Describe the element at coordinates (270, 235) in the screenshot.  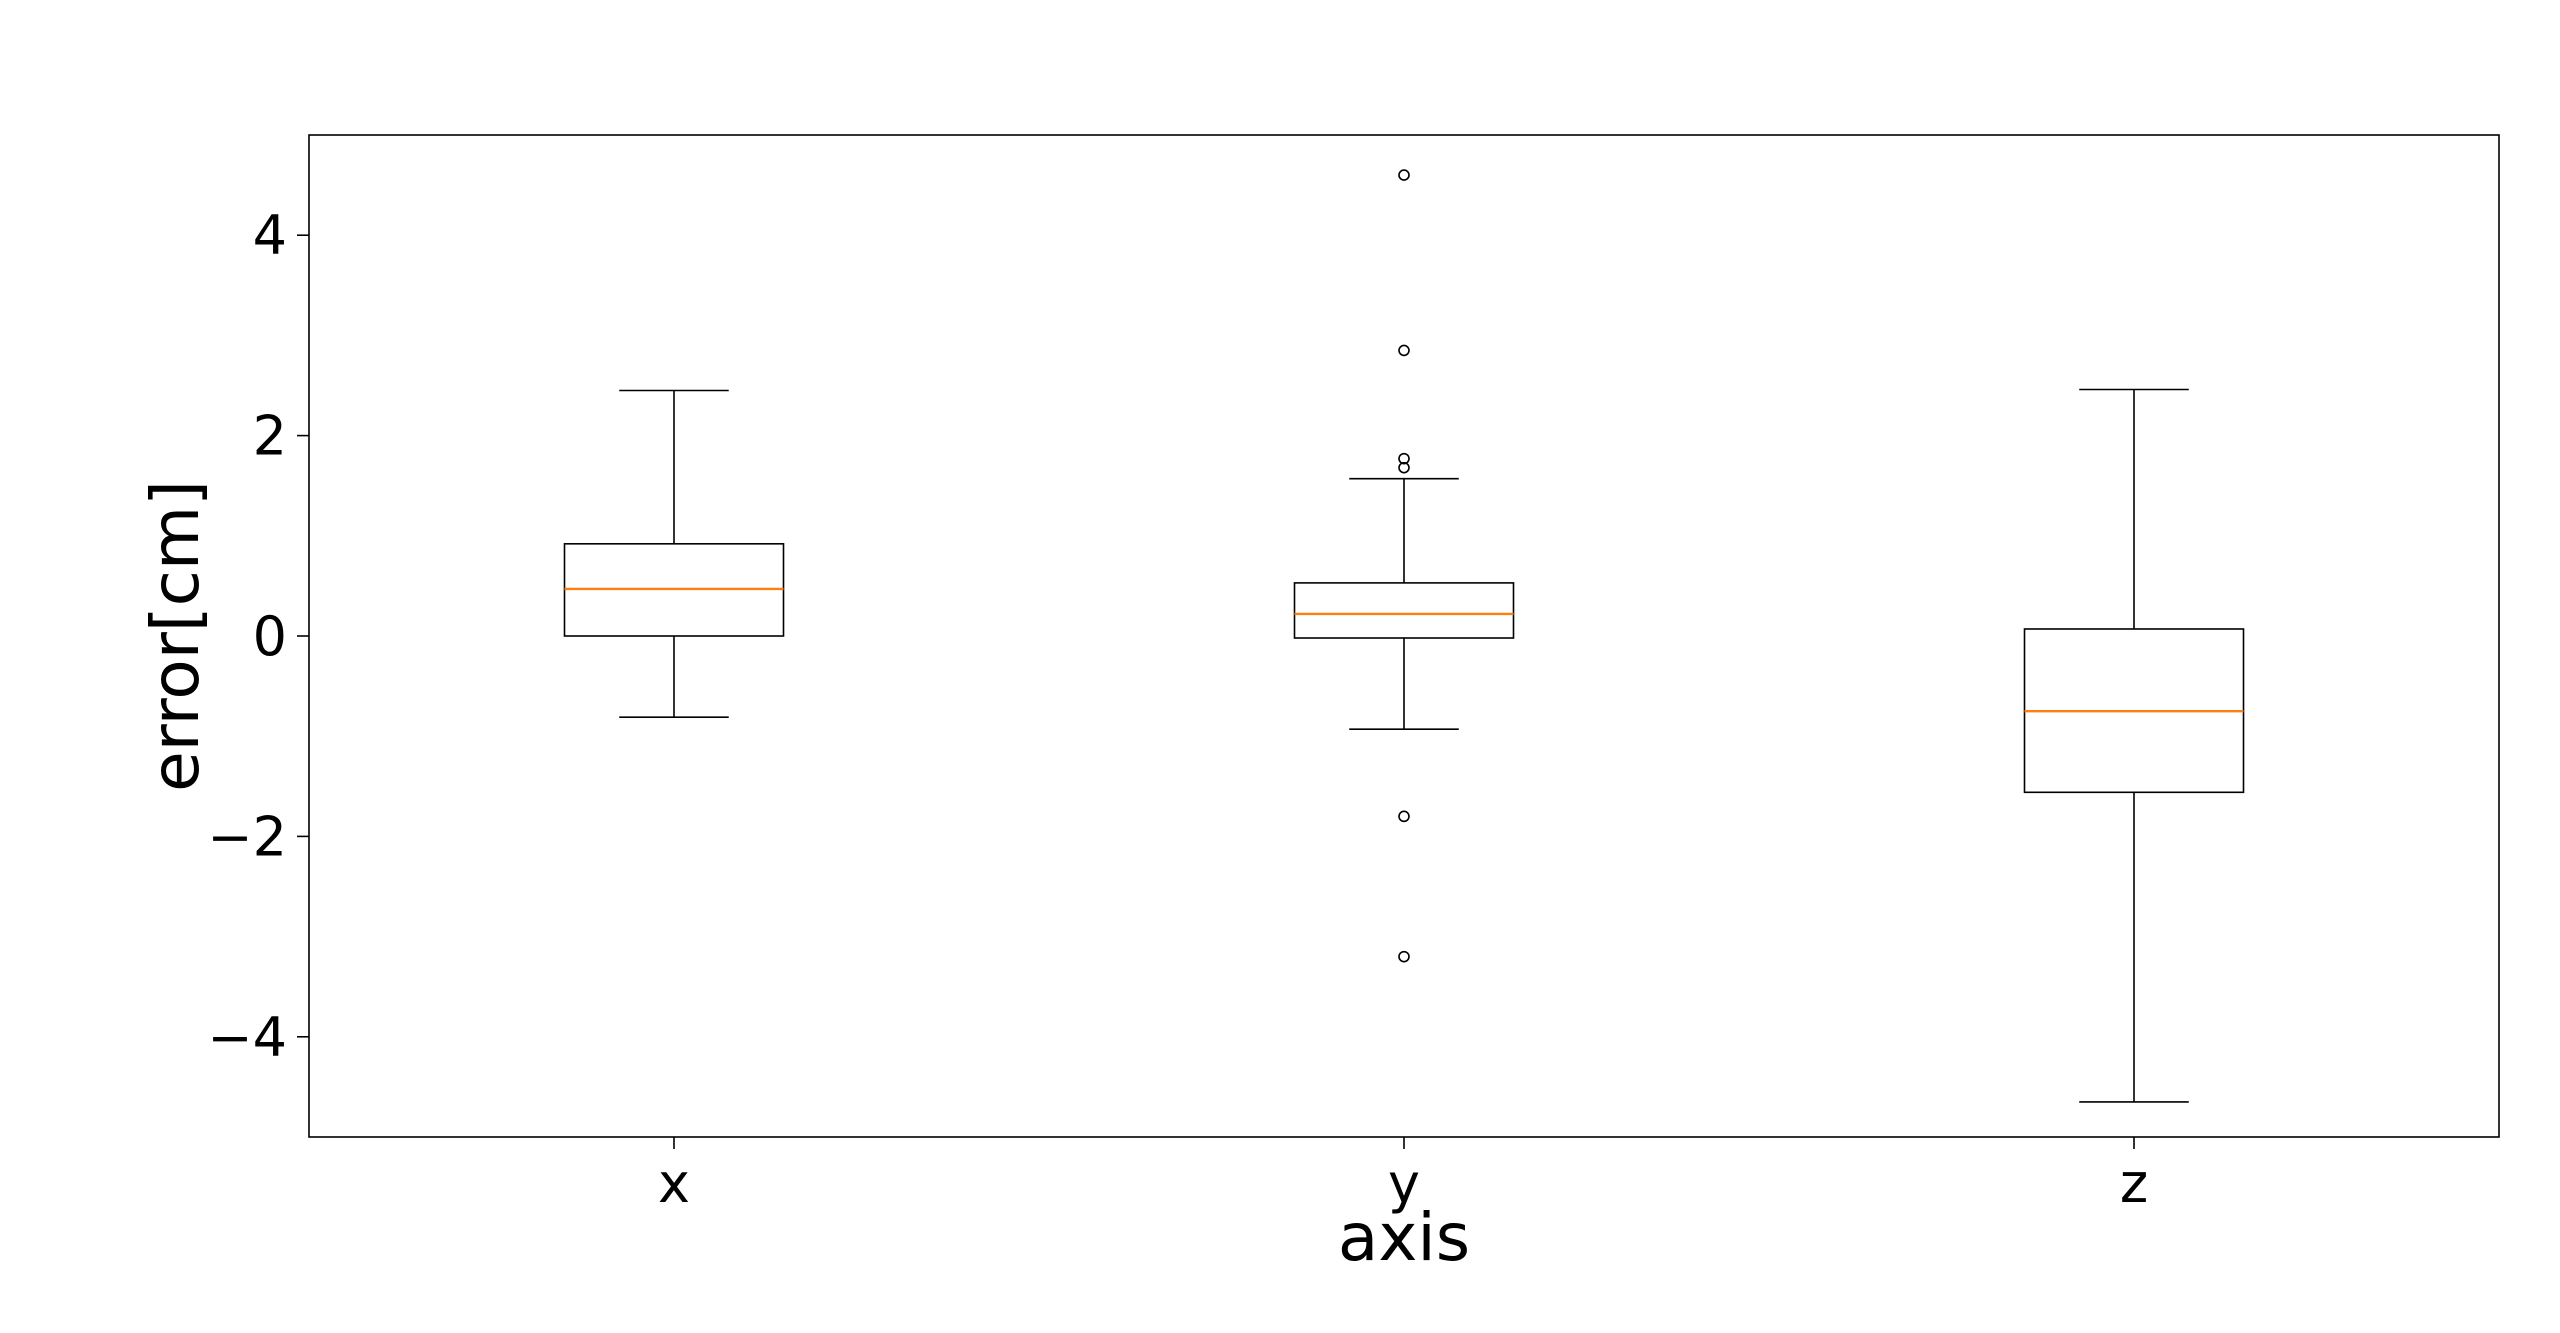
I see `y-tick-label: 4` at that location.